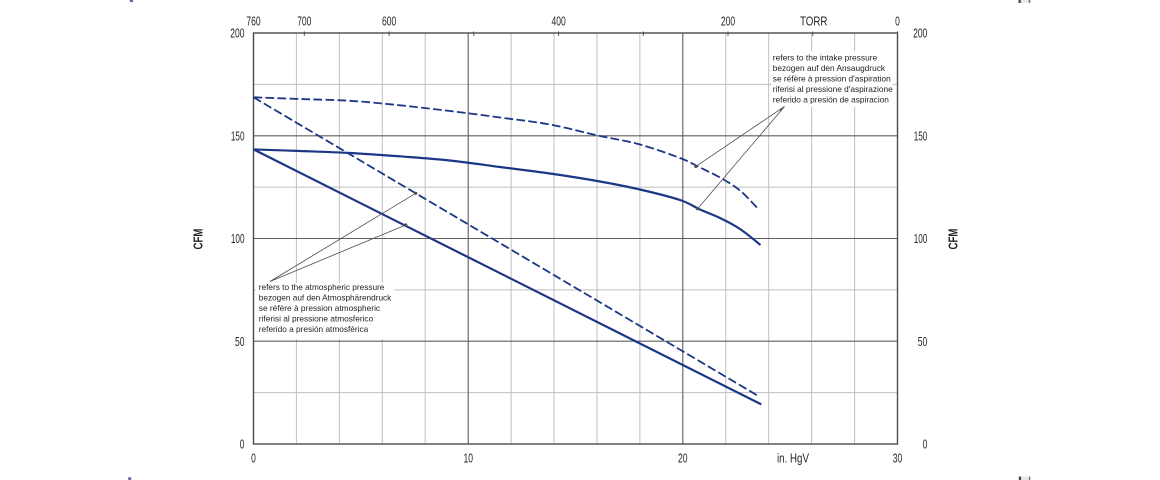 This screenshot has width=1160, height=480. Describe the element at coordinates (559, 22) in the screenshot. I see `svg-text: 400` at that location.